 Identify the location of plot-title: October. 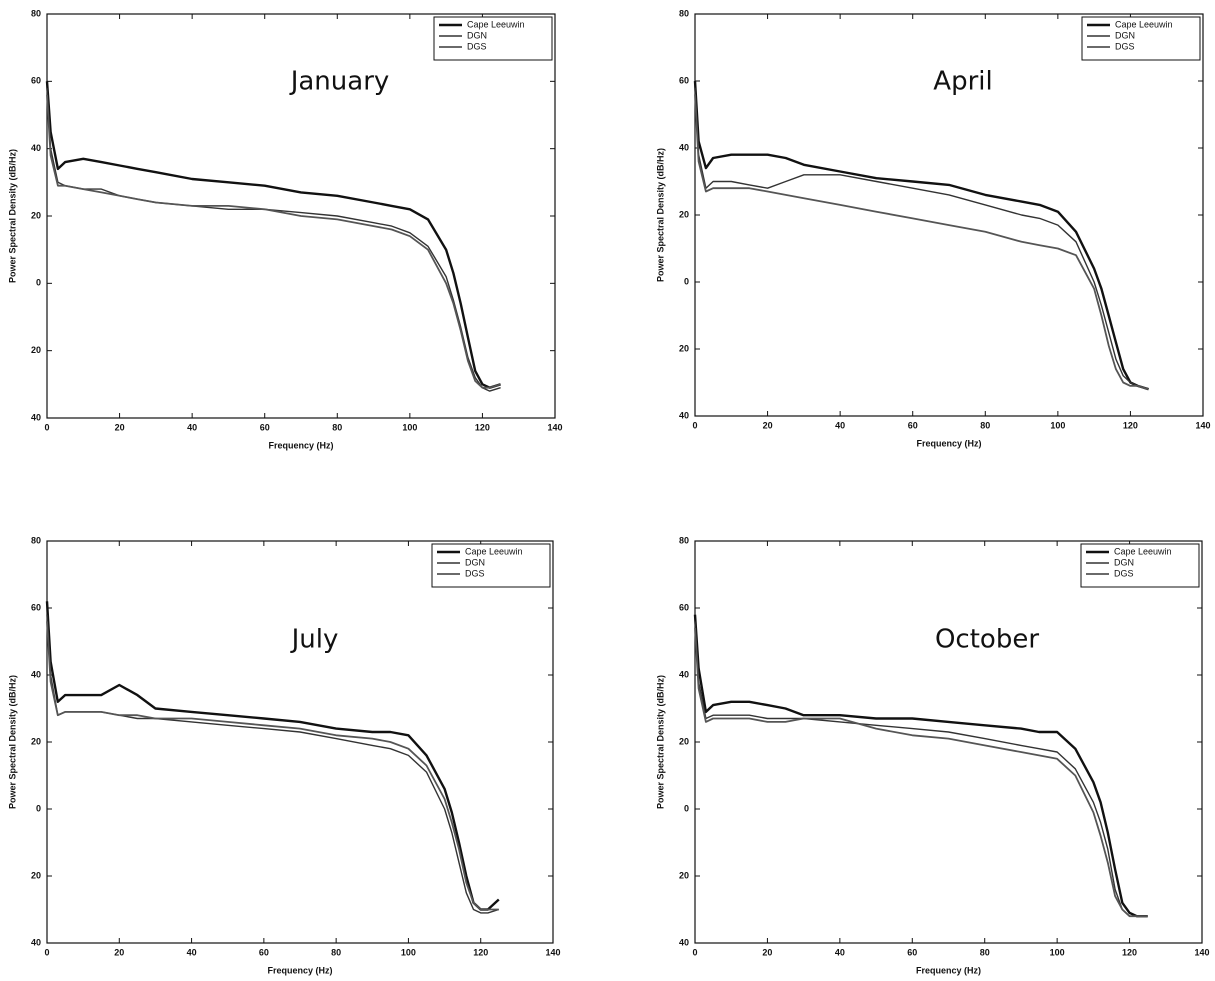
(987, 640).